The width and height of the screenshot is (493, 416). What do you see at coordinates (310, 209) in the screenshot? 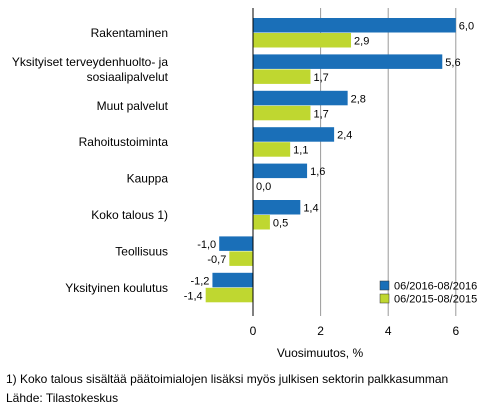
I see `data-label: 1,4` at bounding box center [310, 209].